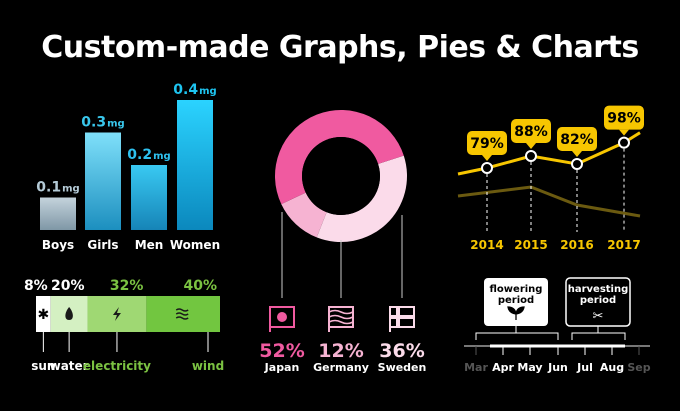 The height and width of the screenshot is (411, 680). I want to click on sprout-icon, so click(516, 313).